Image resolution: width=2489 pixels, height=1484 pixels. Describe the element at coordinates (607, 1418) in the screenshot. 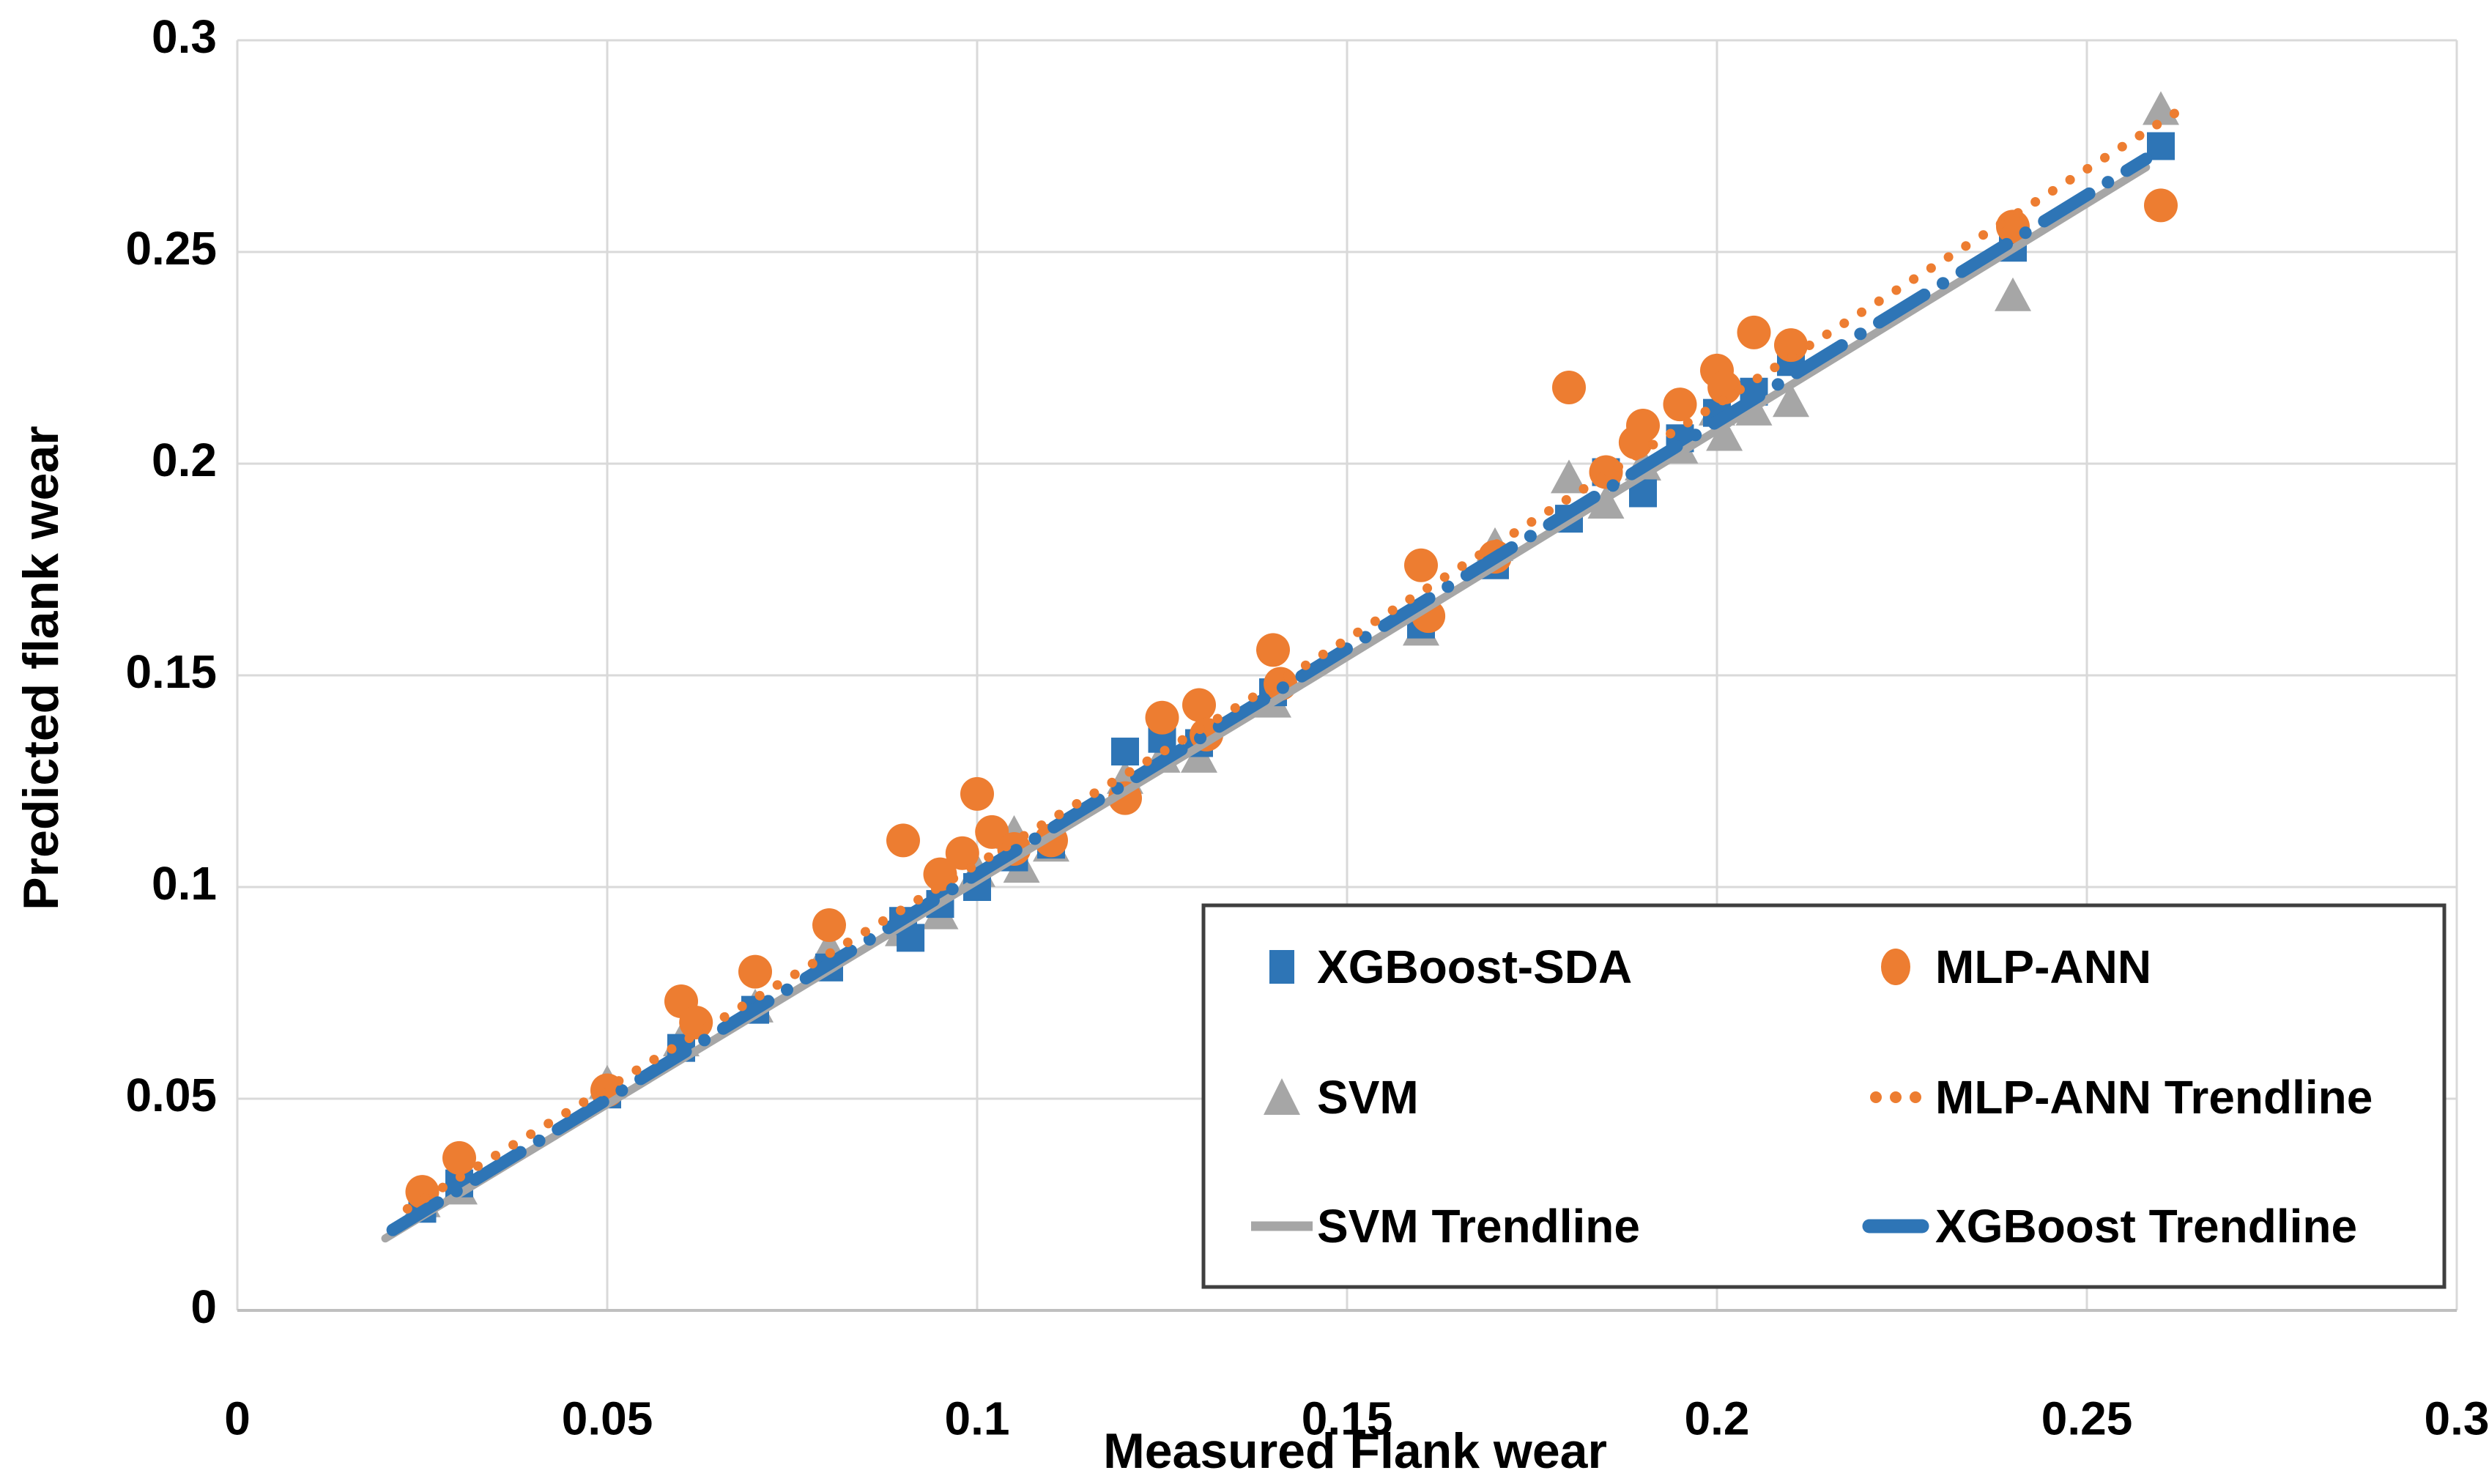

I see `x-axis-tick-label: 0.05` at that location.